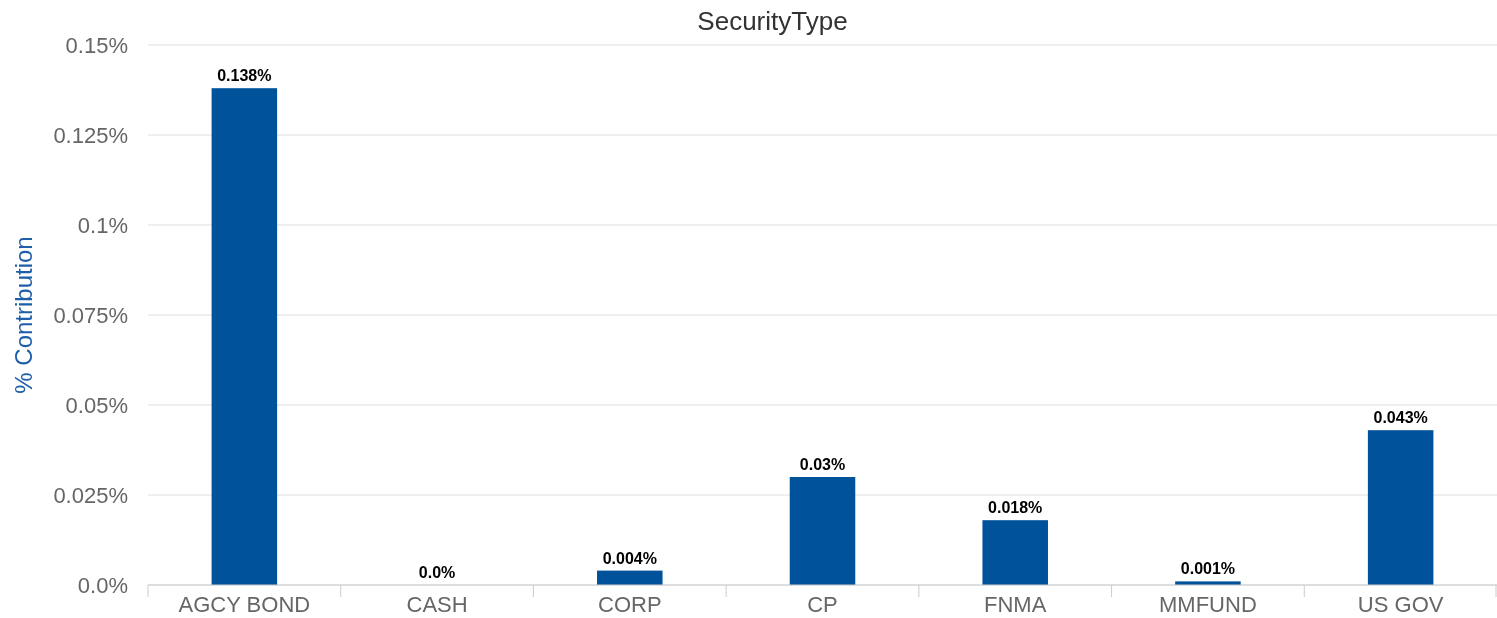 This screenshot has width=1497, height=618. Describe the element at coordinates (1400, 604) in the screenshot. I see `x-tick-label: US GOV` at that location.